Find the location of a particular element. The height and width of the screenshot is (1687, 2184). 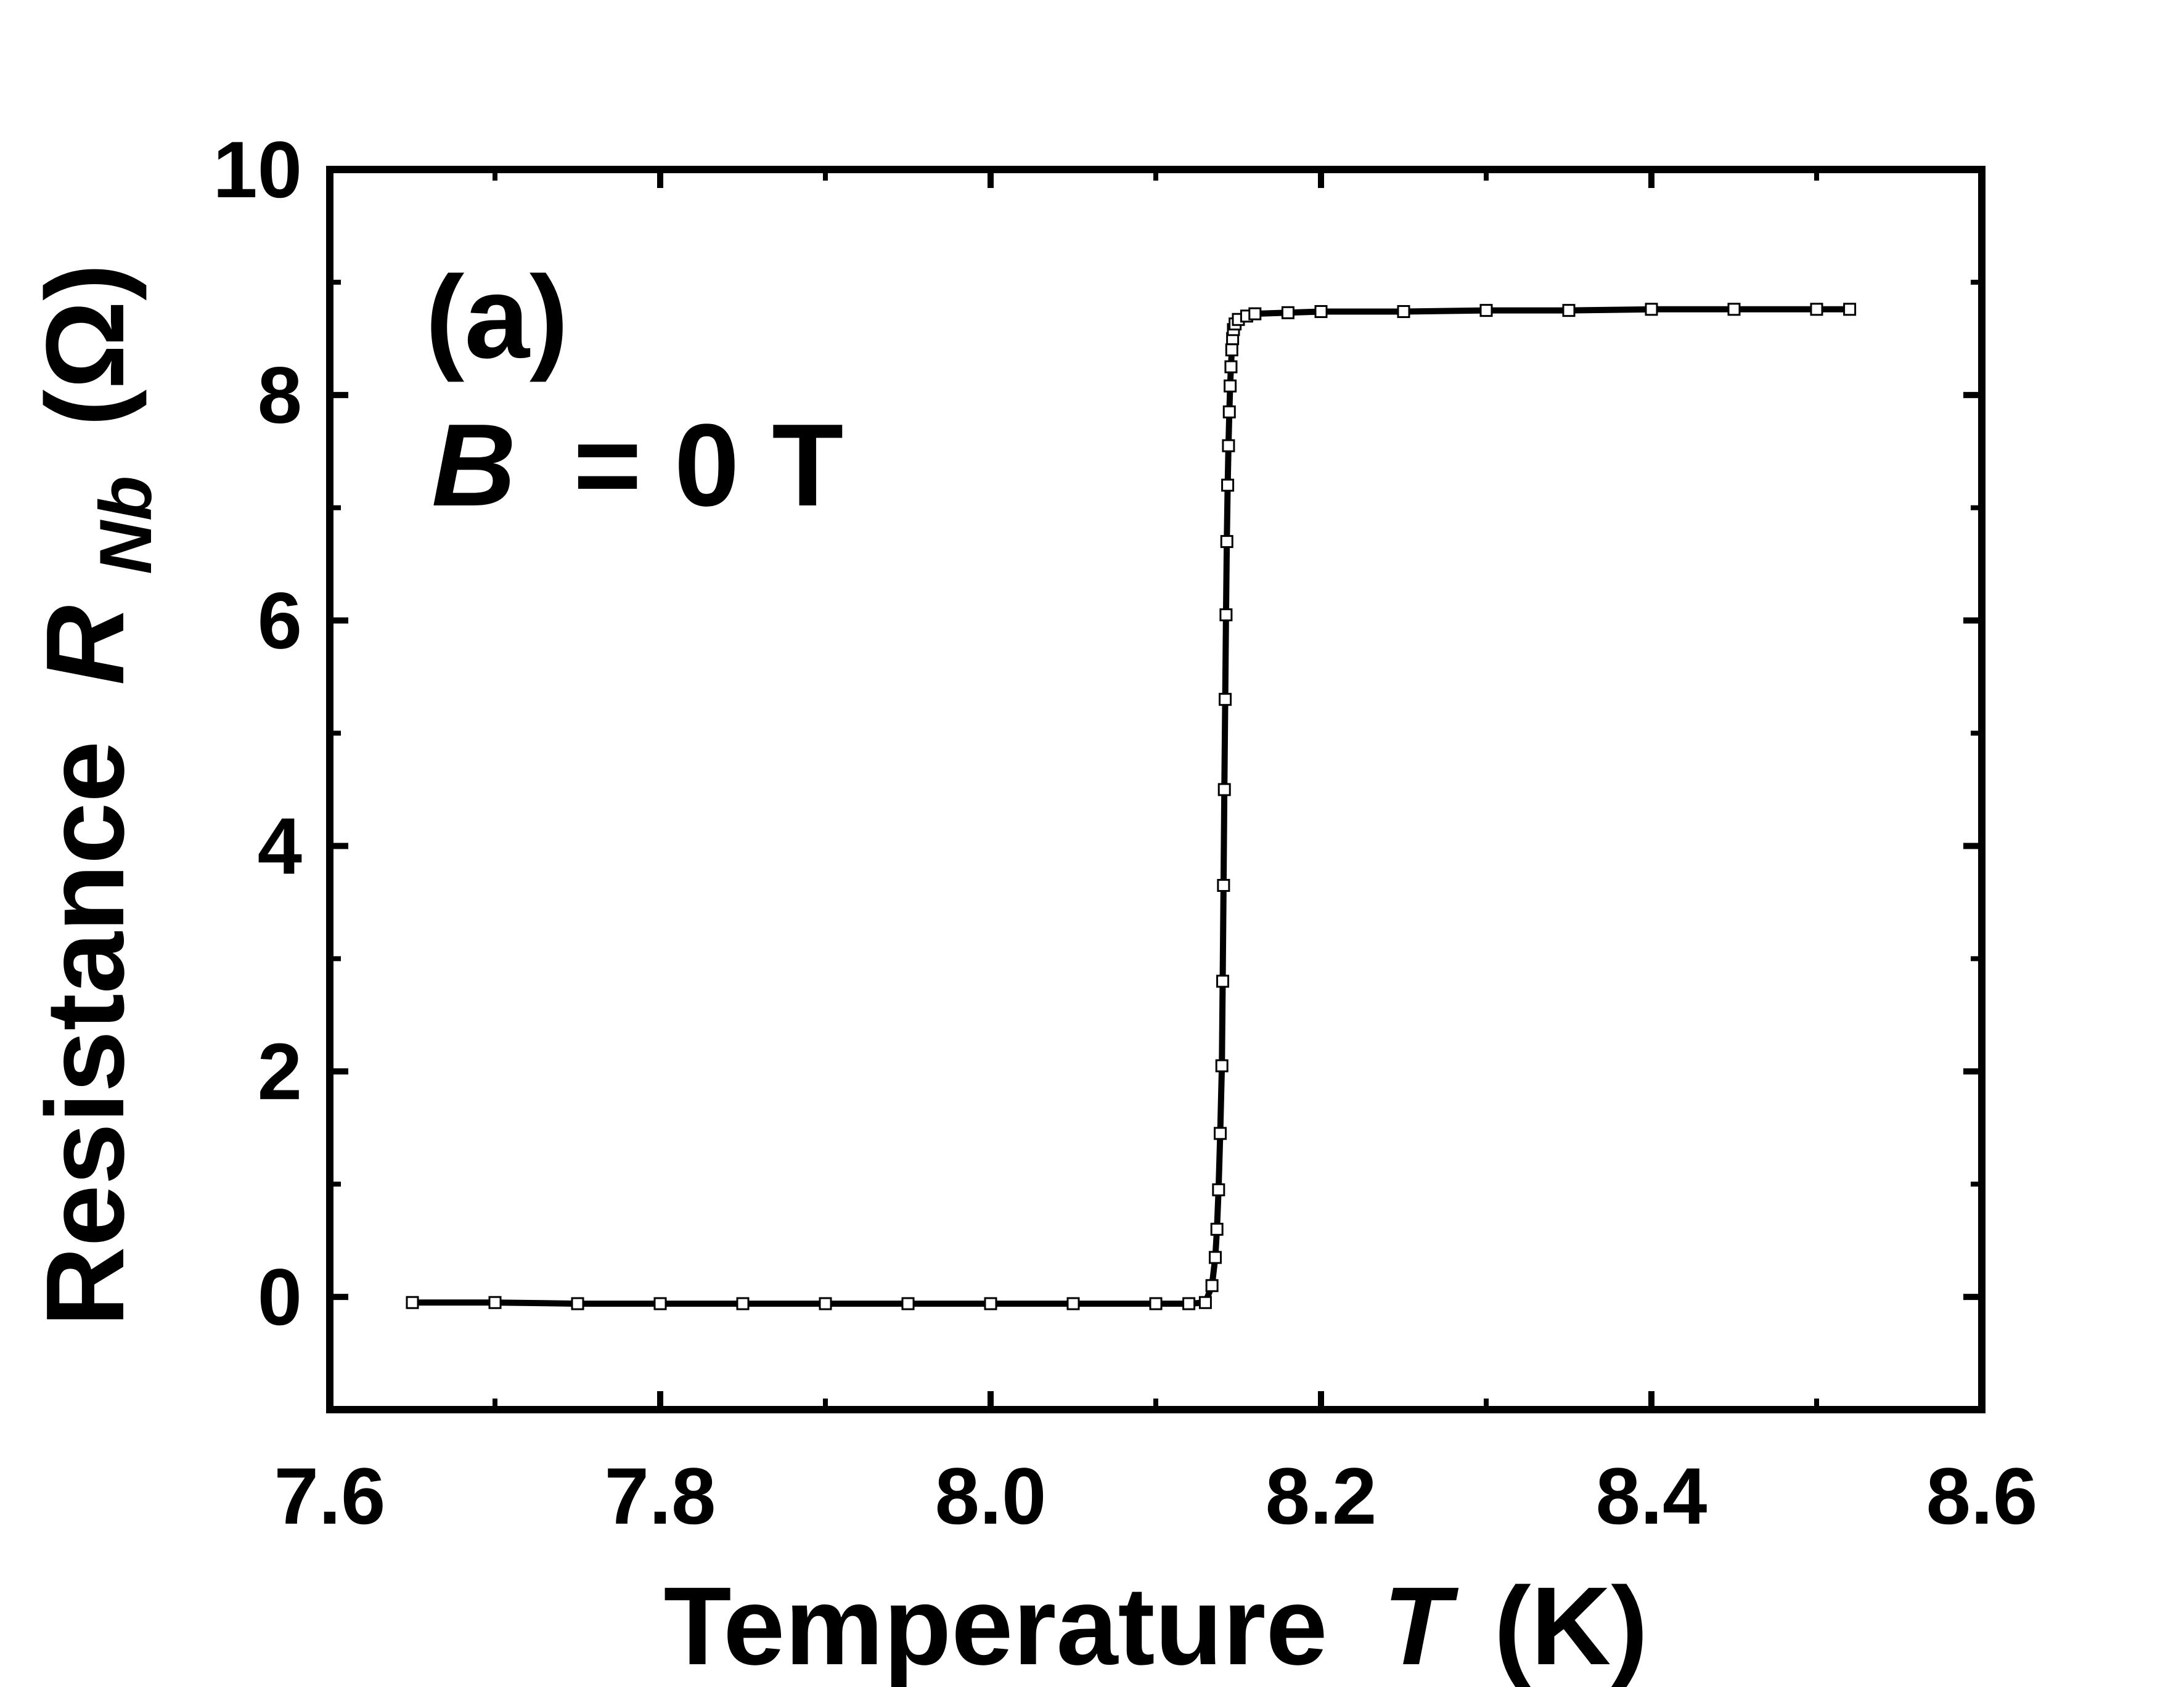

y-tick-label: 8 is located at coordinates (280, 395).